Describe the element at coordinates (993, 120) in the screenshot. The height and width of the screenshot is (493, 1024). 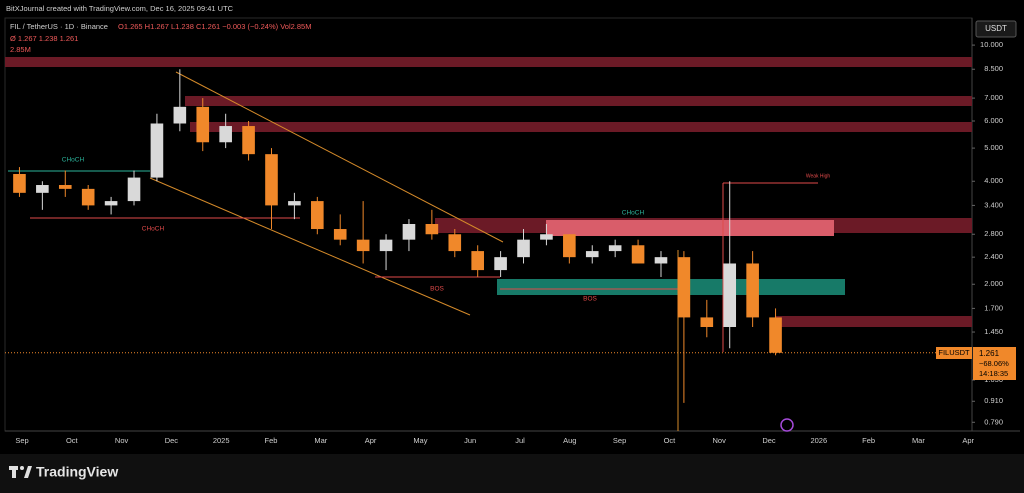
I see `y-tick-label: 6.000` at that location.